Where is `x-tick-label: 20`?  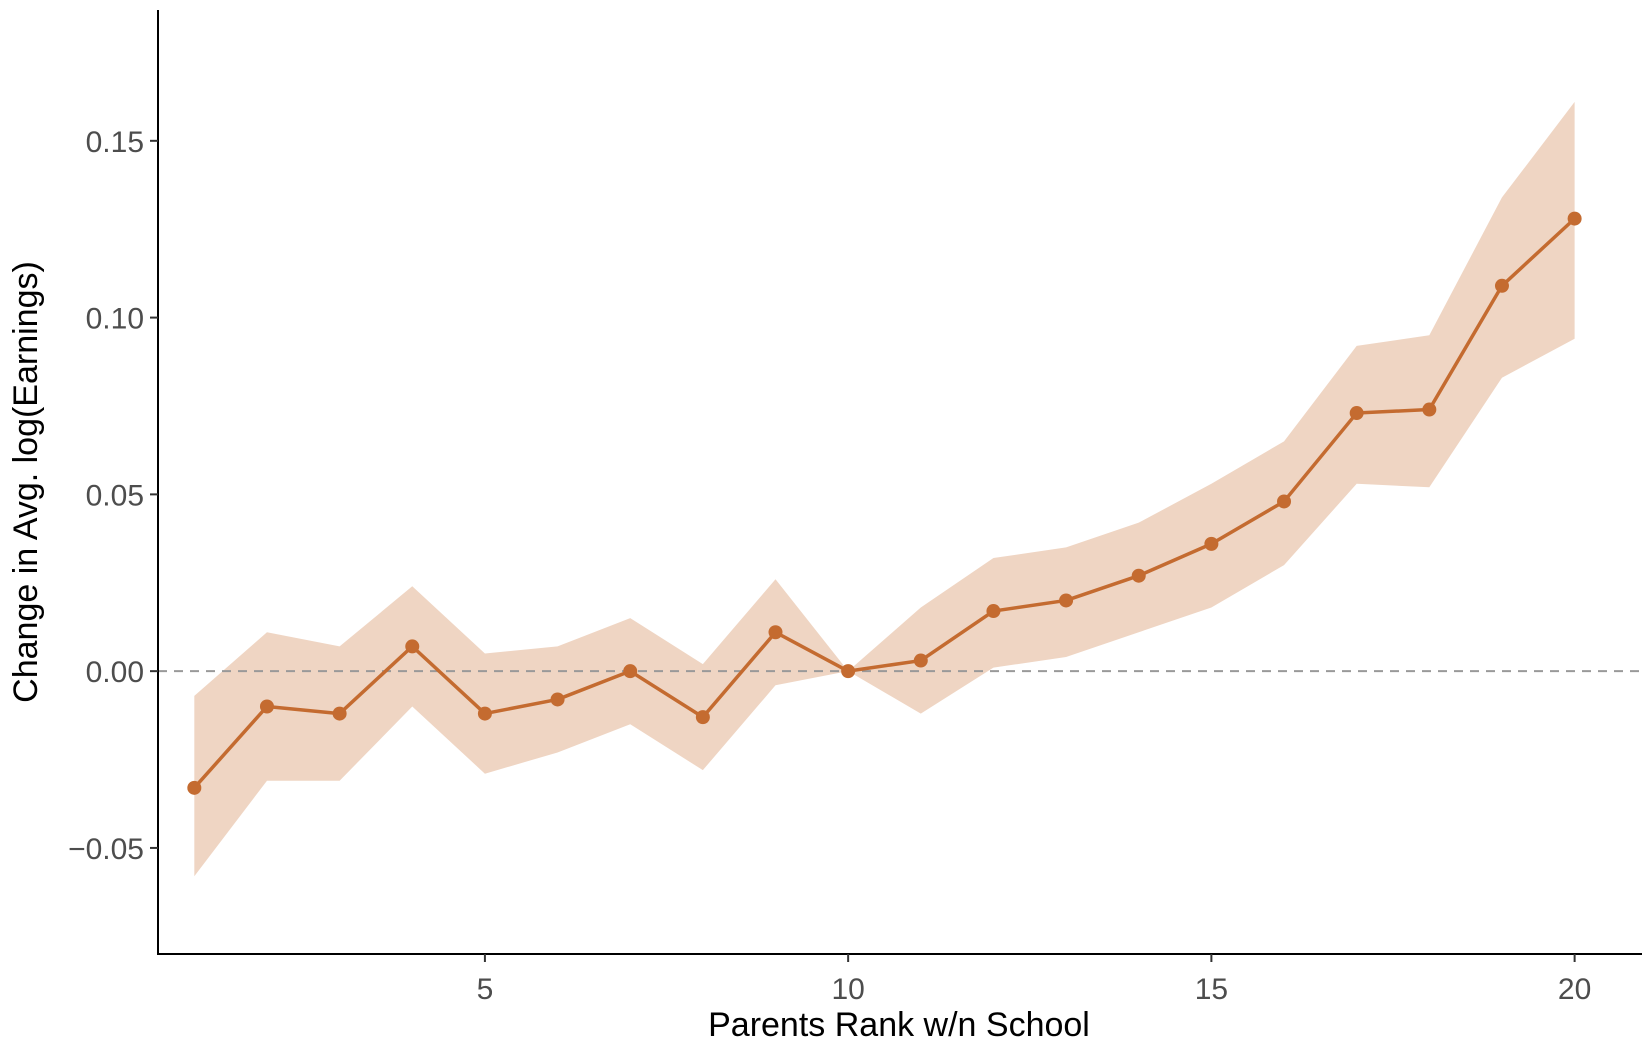
x-tick-label: 20 is located at coordinates (1574, 989).